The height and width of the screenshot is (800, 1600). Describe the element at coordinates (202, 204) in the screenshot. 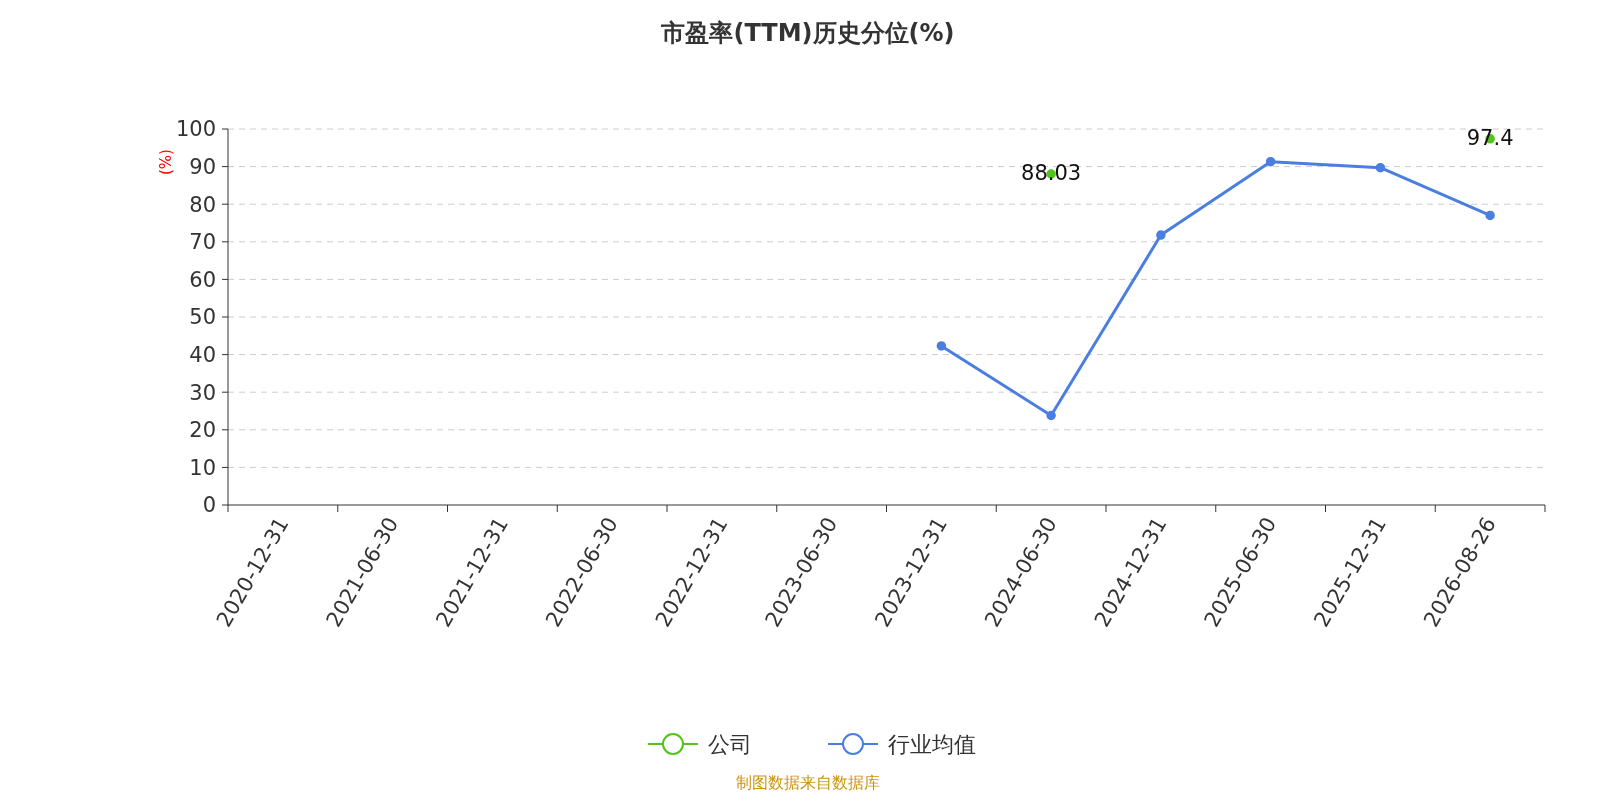

I see `y-tick-label: 80` at that location.